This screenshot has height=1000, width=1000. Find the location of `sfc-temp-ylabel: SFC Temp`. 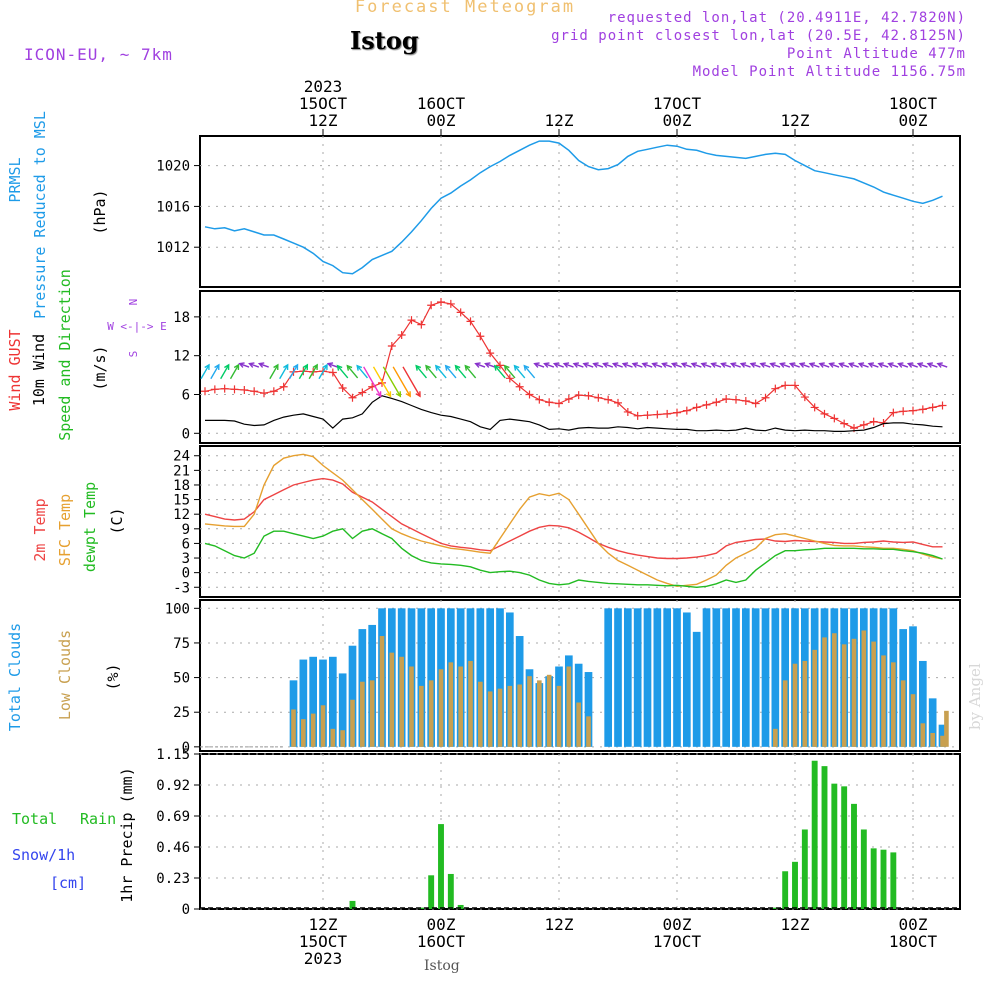

sfc-temp-ylabel: SFC Temp is located at coordinates (65, 530).